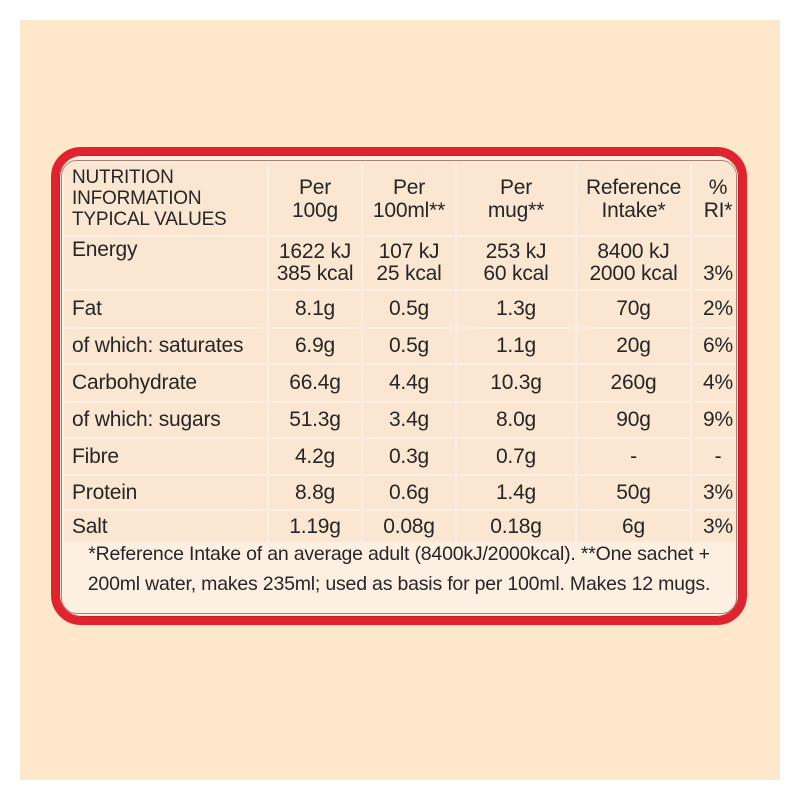 The width and height of the screenshot is (800, 800). Describe the element at coordinates (516, 310) in the screenshot. I see `value-per-mug: 1.3g` at that location.